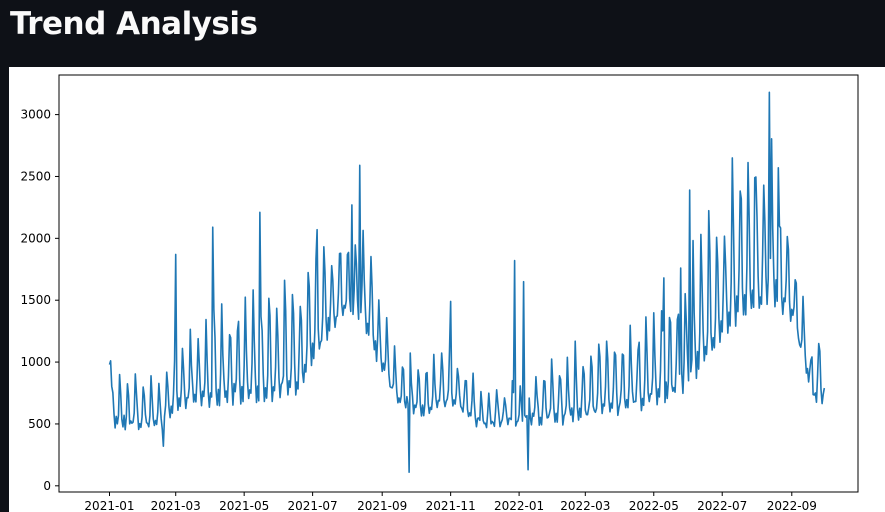  I want to click on y-tick-label: 1000, so click(35, 362).